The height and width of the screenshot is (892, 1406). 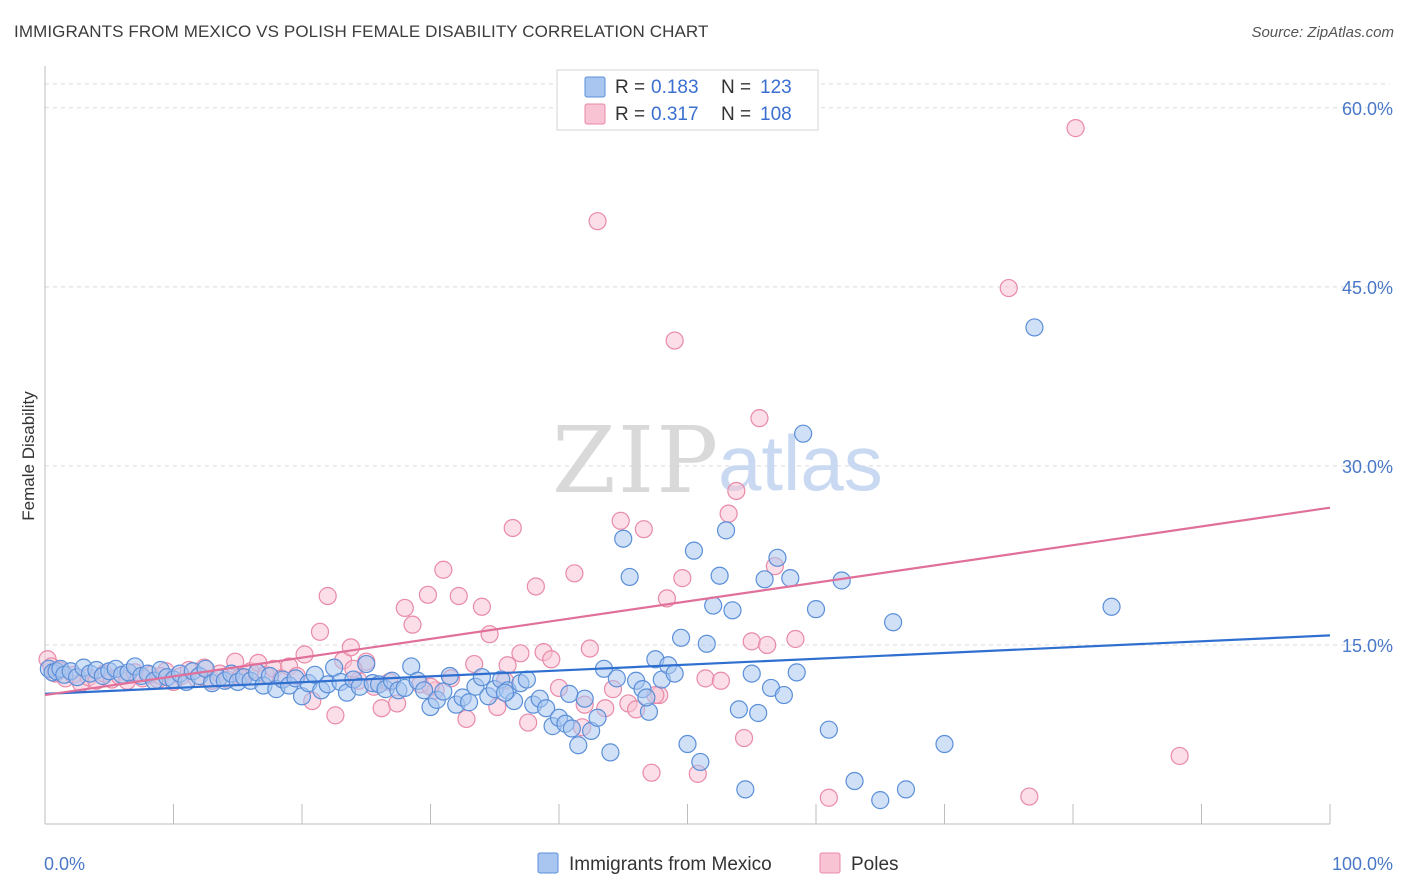 I want to click on legend-r-label-2: R =, so click(x=630, y=114).